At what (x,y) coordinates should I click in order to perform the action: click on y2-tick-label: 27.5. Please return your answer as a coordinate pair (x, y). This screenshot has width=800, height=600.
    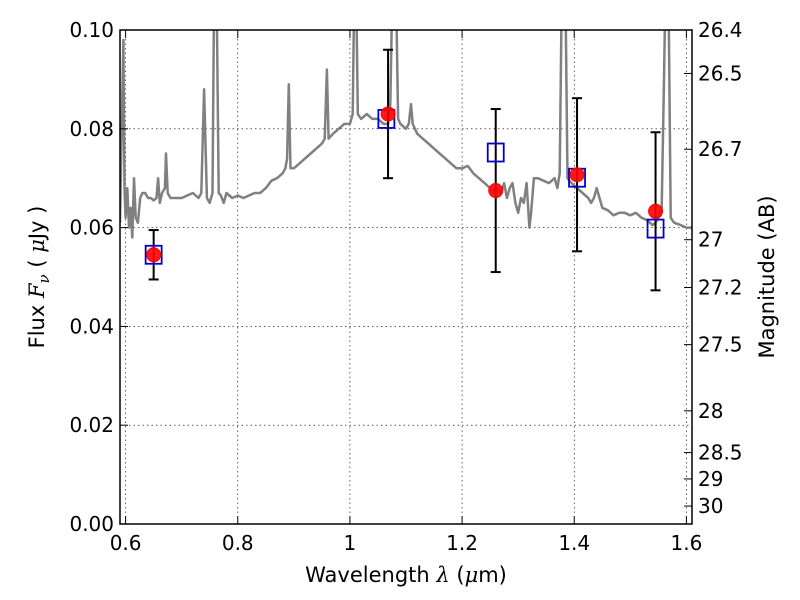
    Looking at the image, I should click on (720, 345).